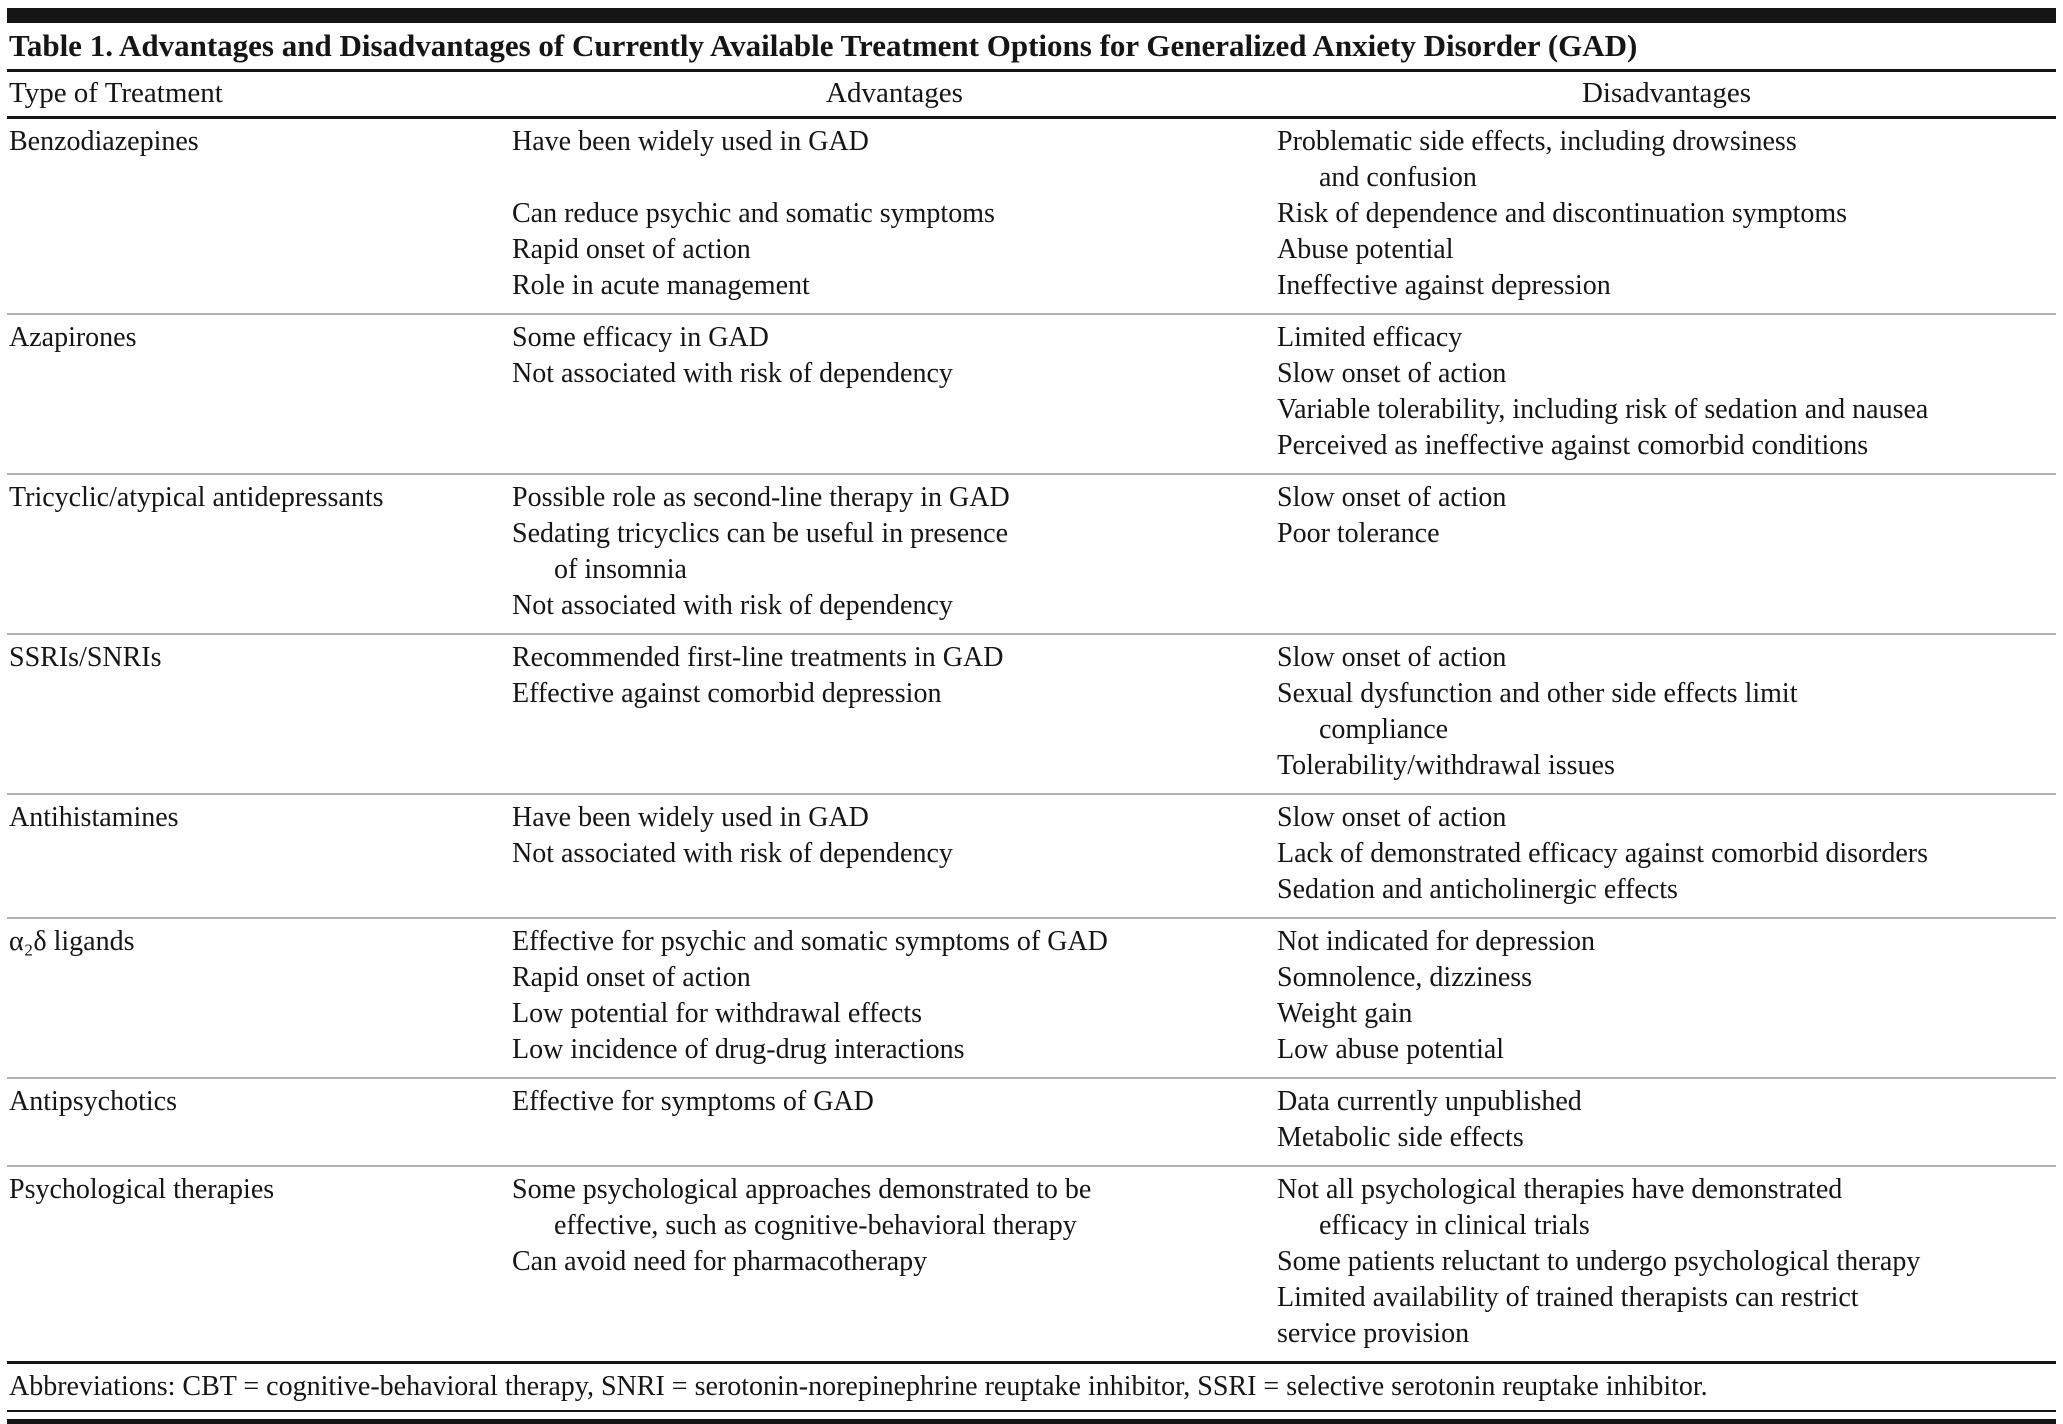  Describe the element at coordinates (758, 657) in the screenshot. I see `cell-line: Recommended first-line treatments in GAD` at that location.